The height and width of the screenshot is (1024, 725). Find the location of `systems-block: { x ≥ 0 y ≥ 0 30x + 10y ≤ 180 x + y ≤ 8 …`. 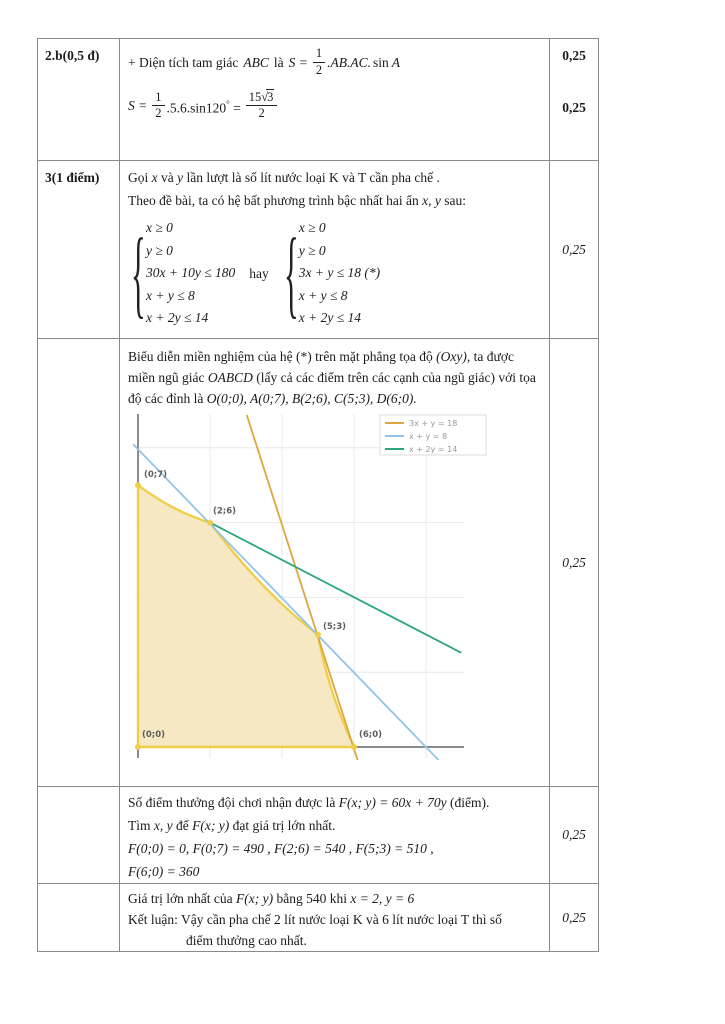

systems-block: { x ≥ 0 y ≥ 0 30x + 10y ≤ 180 x + y ≤ 8 … is located at coordinates (336, 273).